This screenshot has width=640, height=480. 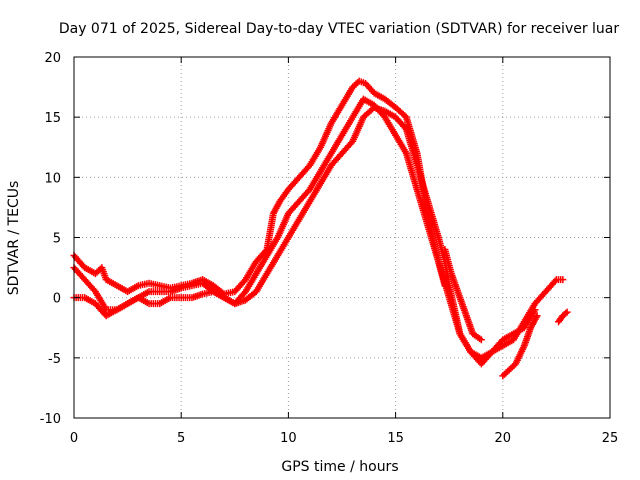 I want to click on x-tick-label: 20, so click(x=503, y=438).